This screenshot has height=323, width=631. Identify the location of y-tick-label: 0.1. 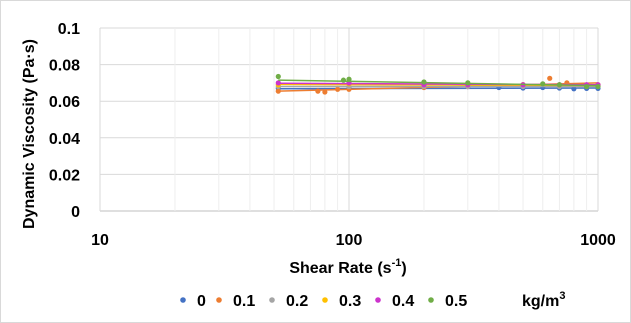
(69, 29).